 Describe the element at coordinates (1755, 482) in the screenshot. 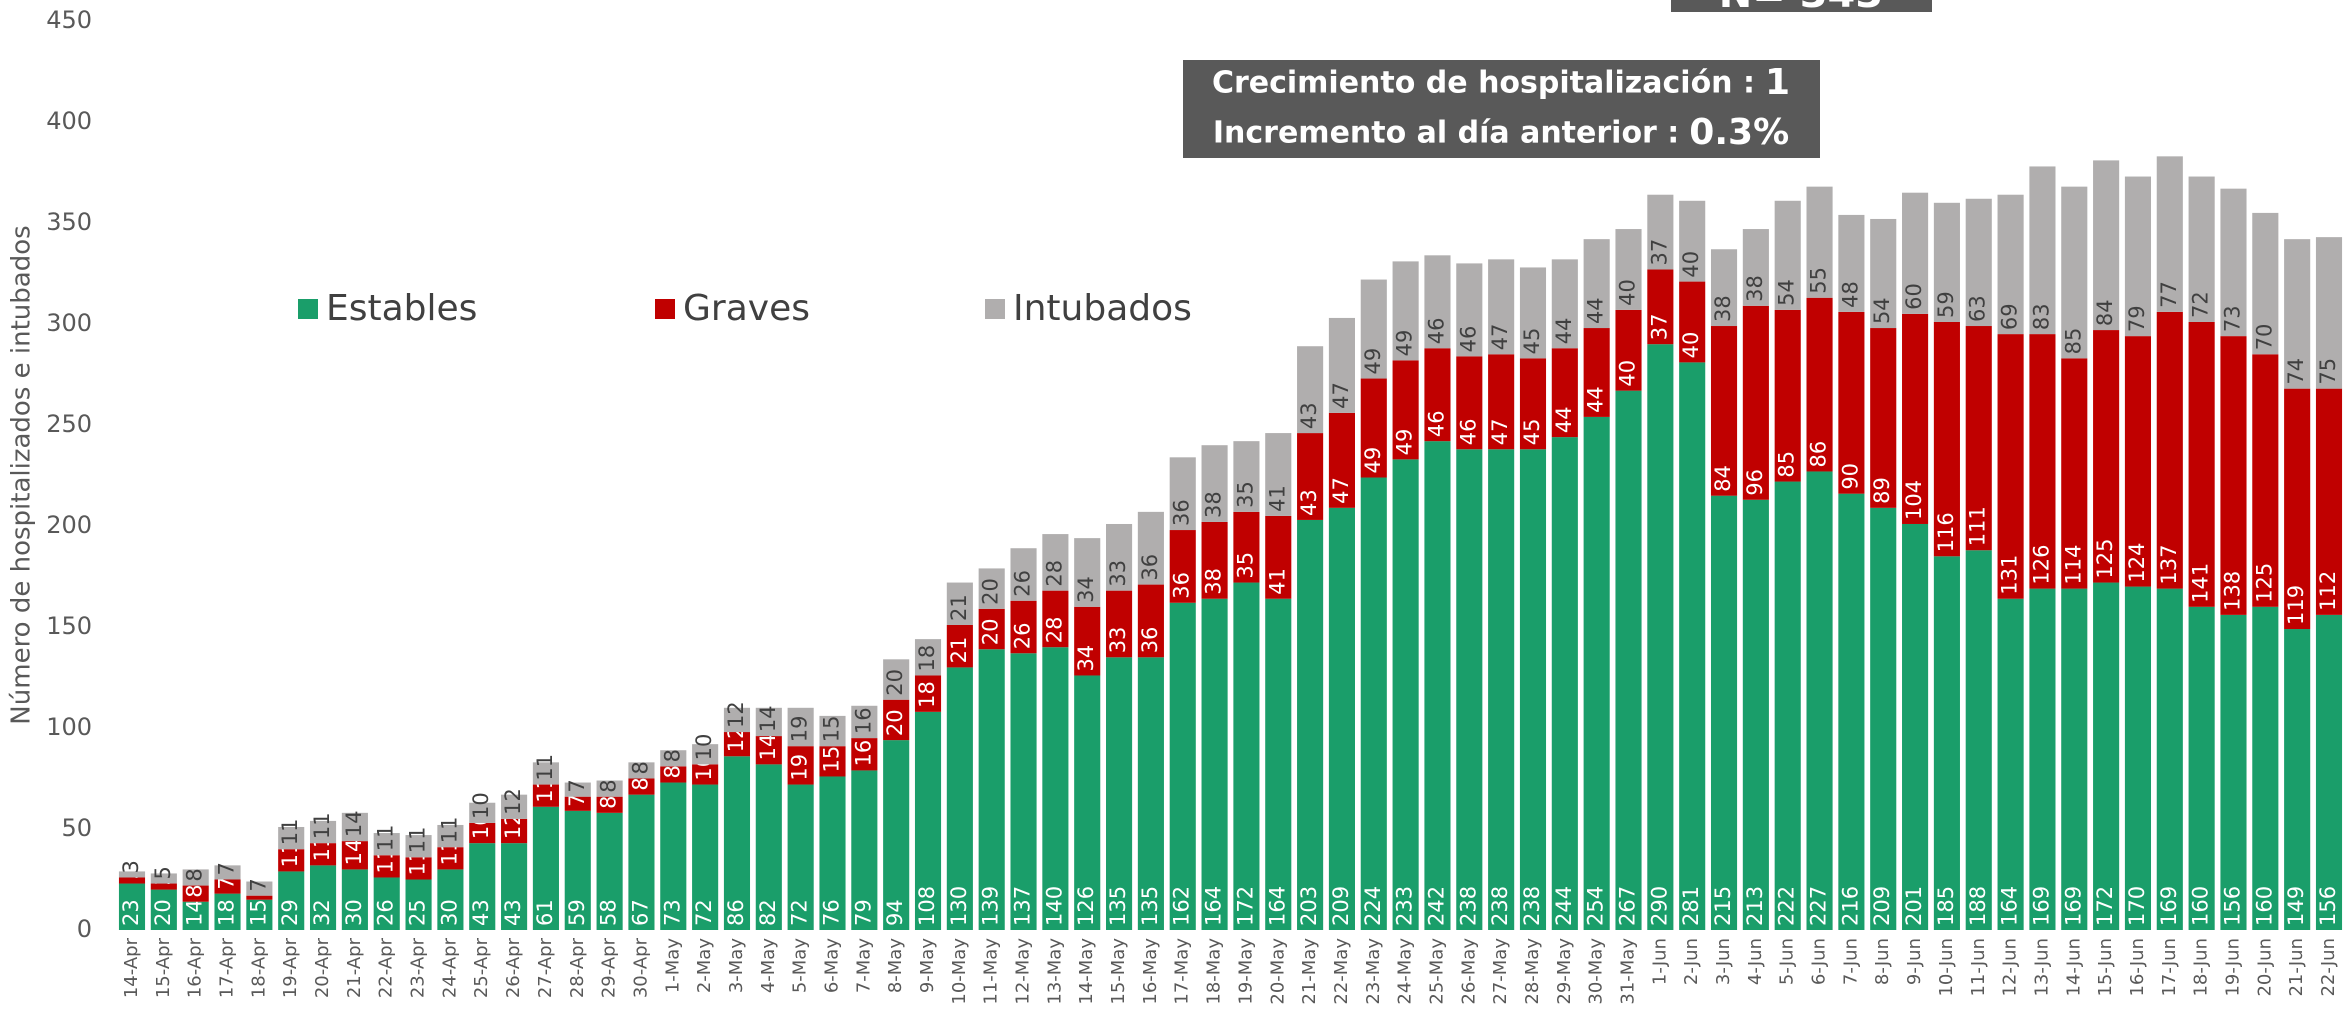

I see `data-label: 96` at that location.